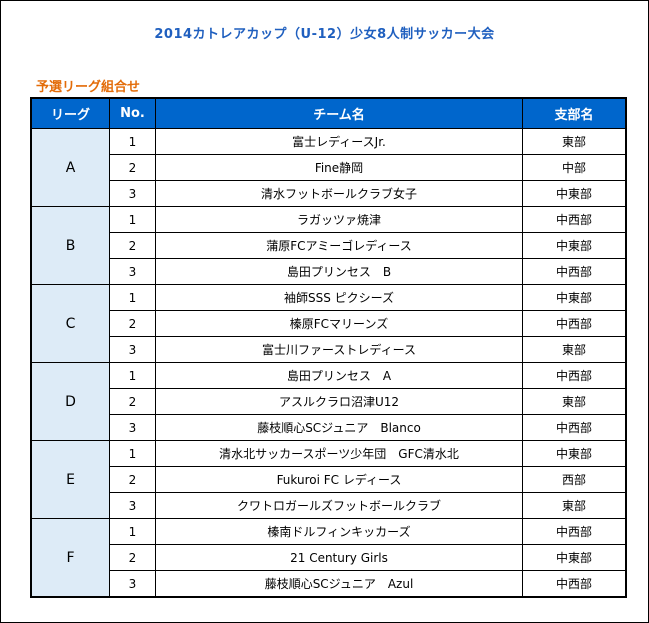 Image resolution: width=649 pixels, height=623 pixels. Describe the element at coordinates (339, 323) in the screenshot. I see `team-cell: 榛原FCマリーンズ` at that location.